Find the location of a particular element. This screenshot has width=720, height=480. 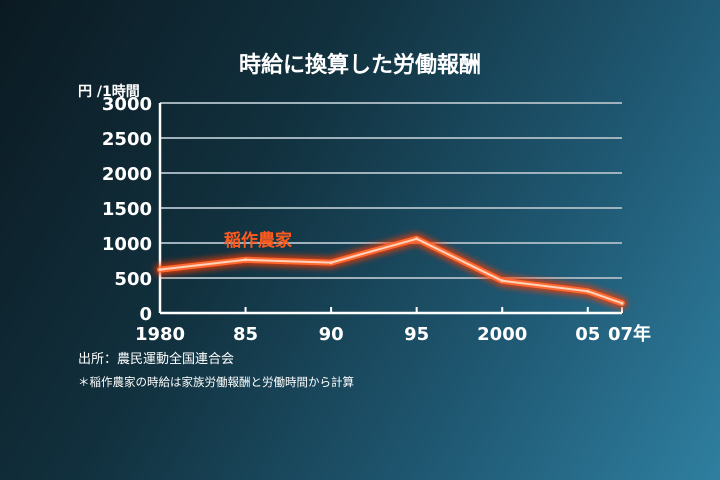

y-tick-label: 1500 is located at coordinates (127, 209).